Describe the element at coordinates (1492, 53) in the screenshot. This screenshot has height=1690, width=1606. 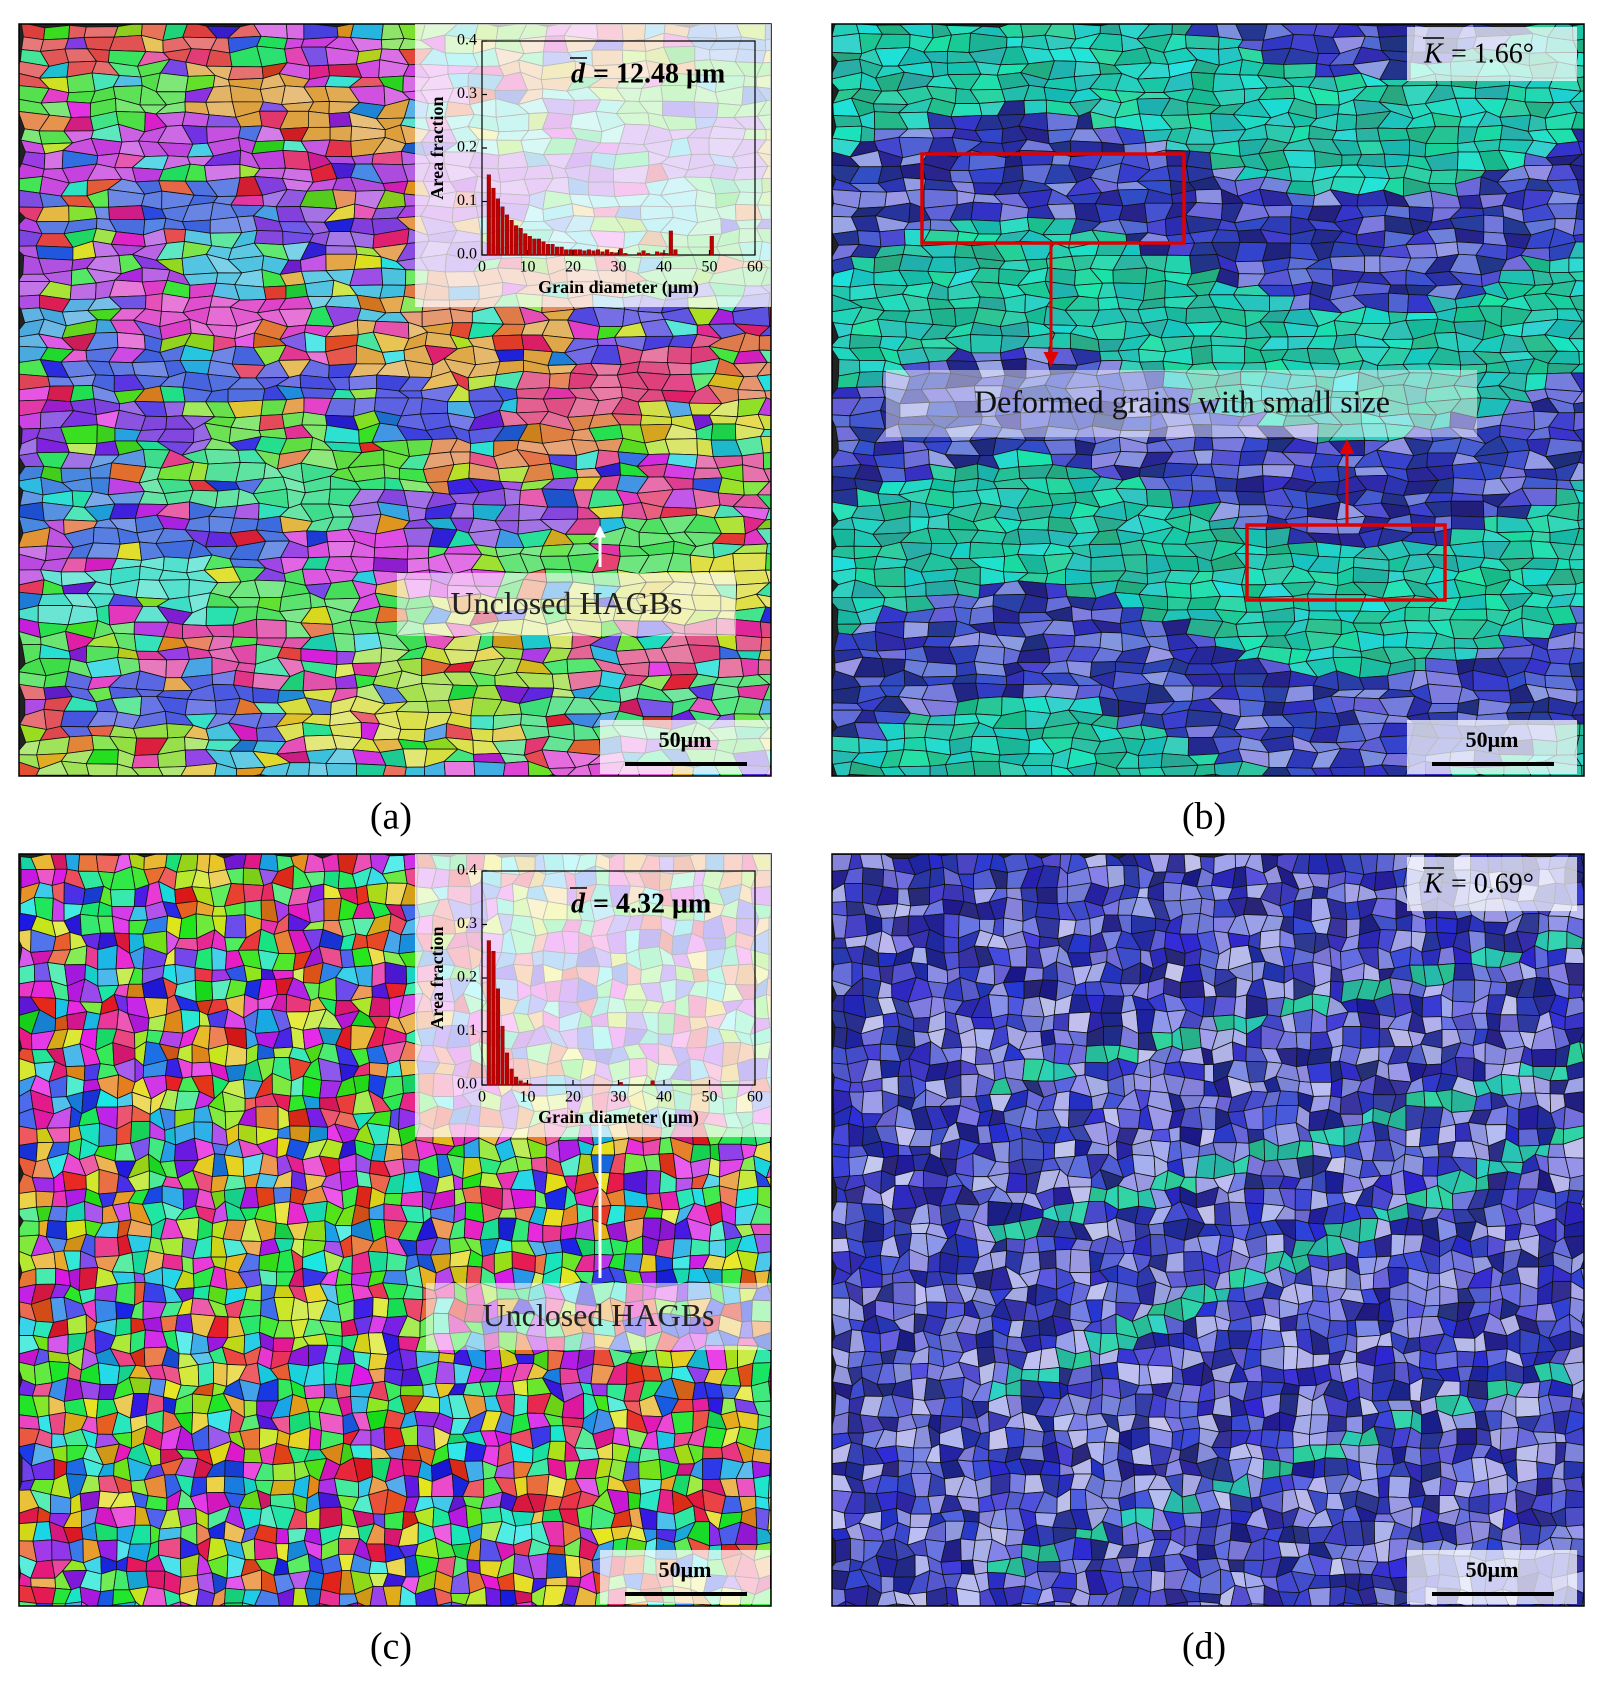
I see `mean-text: = 1.66°` at that location.